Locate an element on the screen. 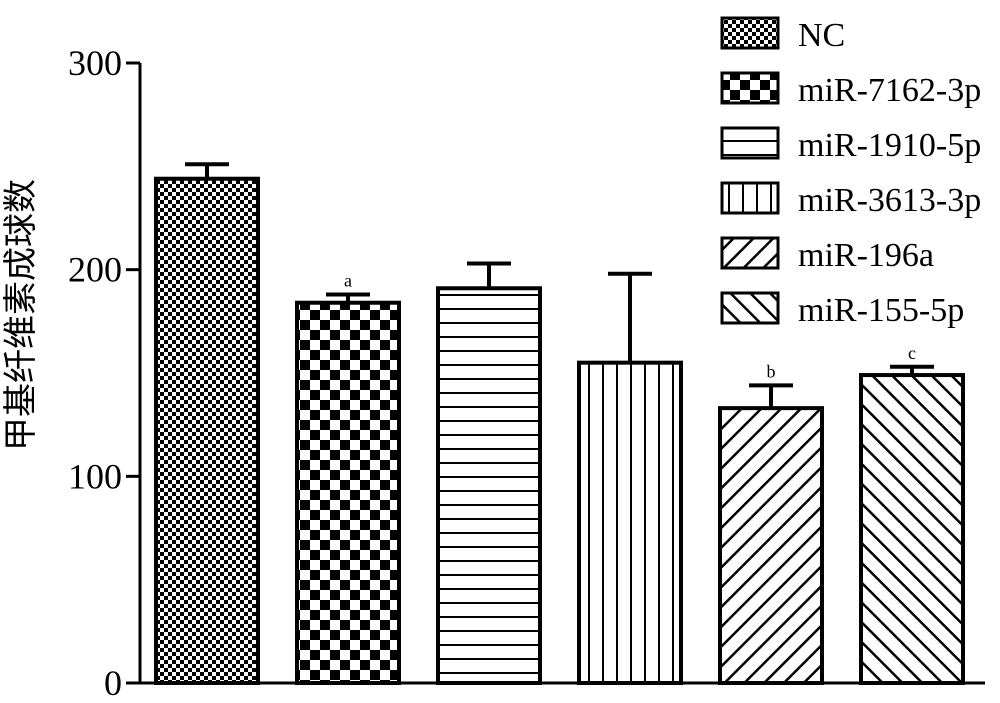  legend-label: miR-3613-3p is located at coordinates (889, 200).